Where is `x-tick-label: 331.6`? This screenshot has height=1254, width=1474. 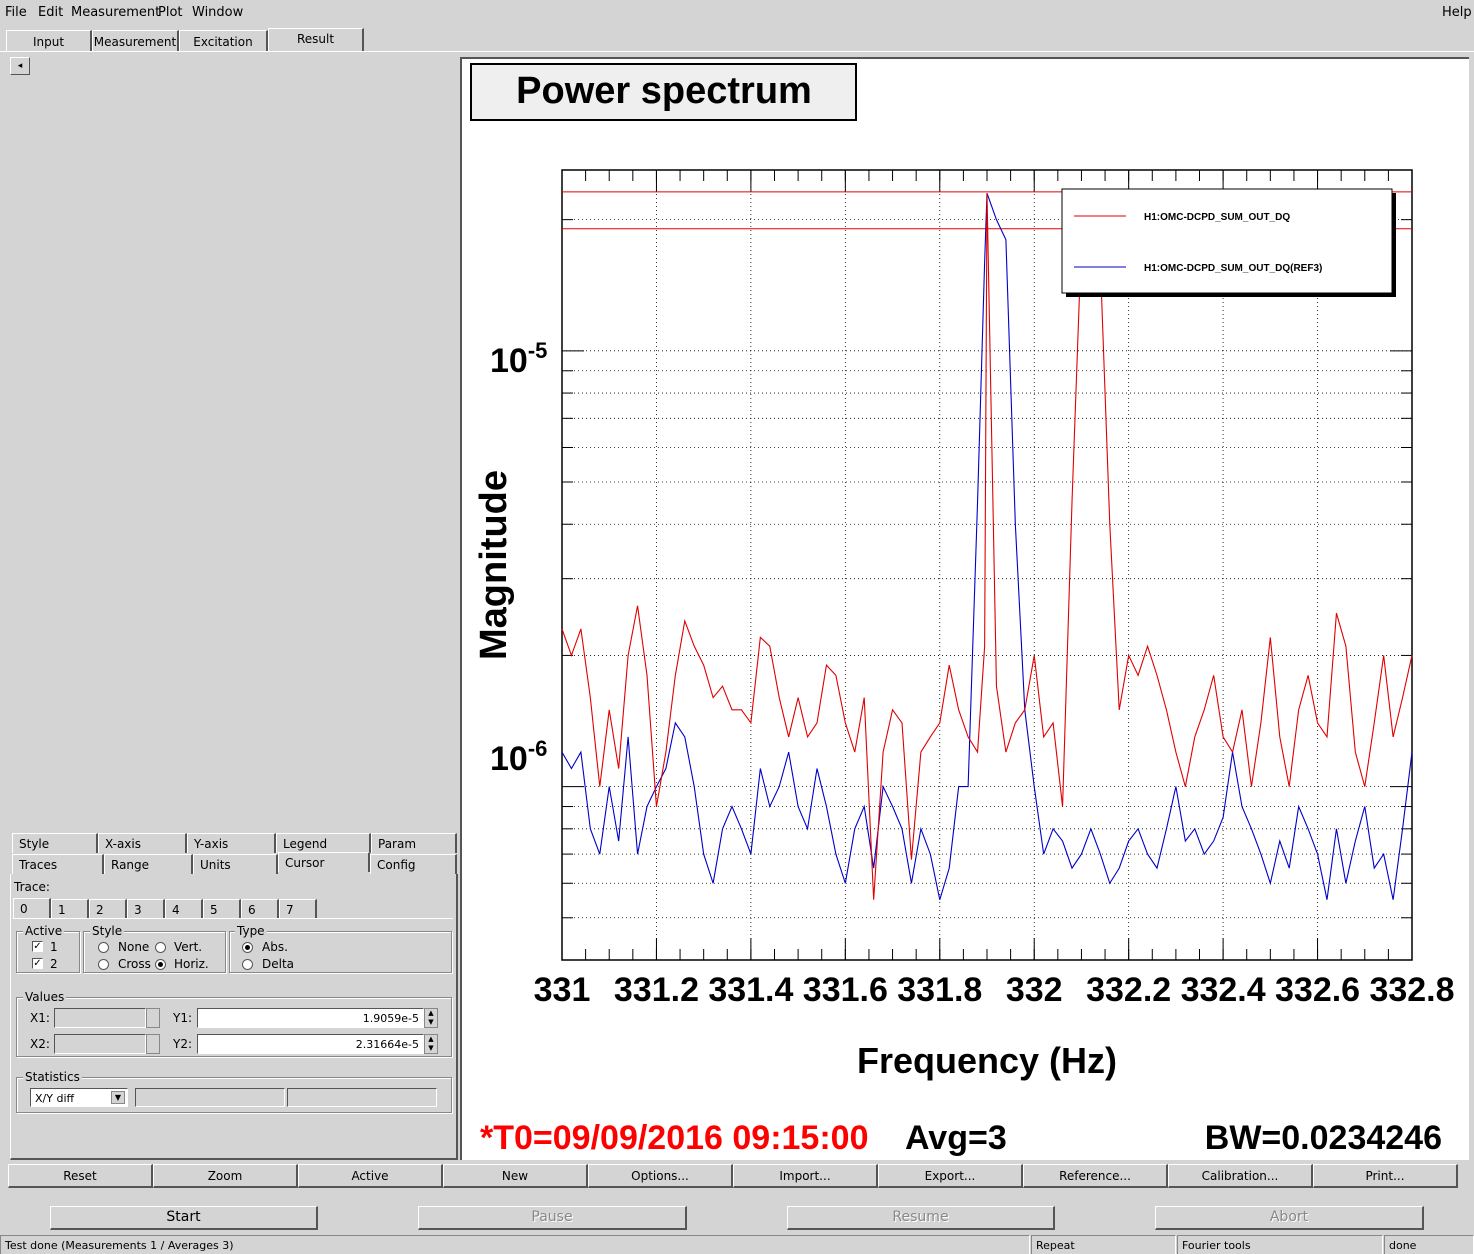 x-tick-label: 331.6 is located at coordinates (845, 990).